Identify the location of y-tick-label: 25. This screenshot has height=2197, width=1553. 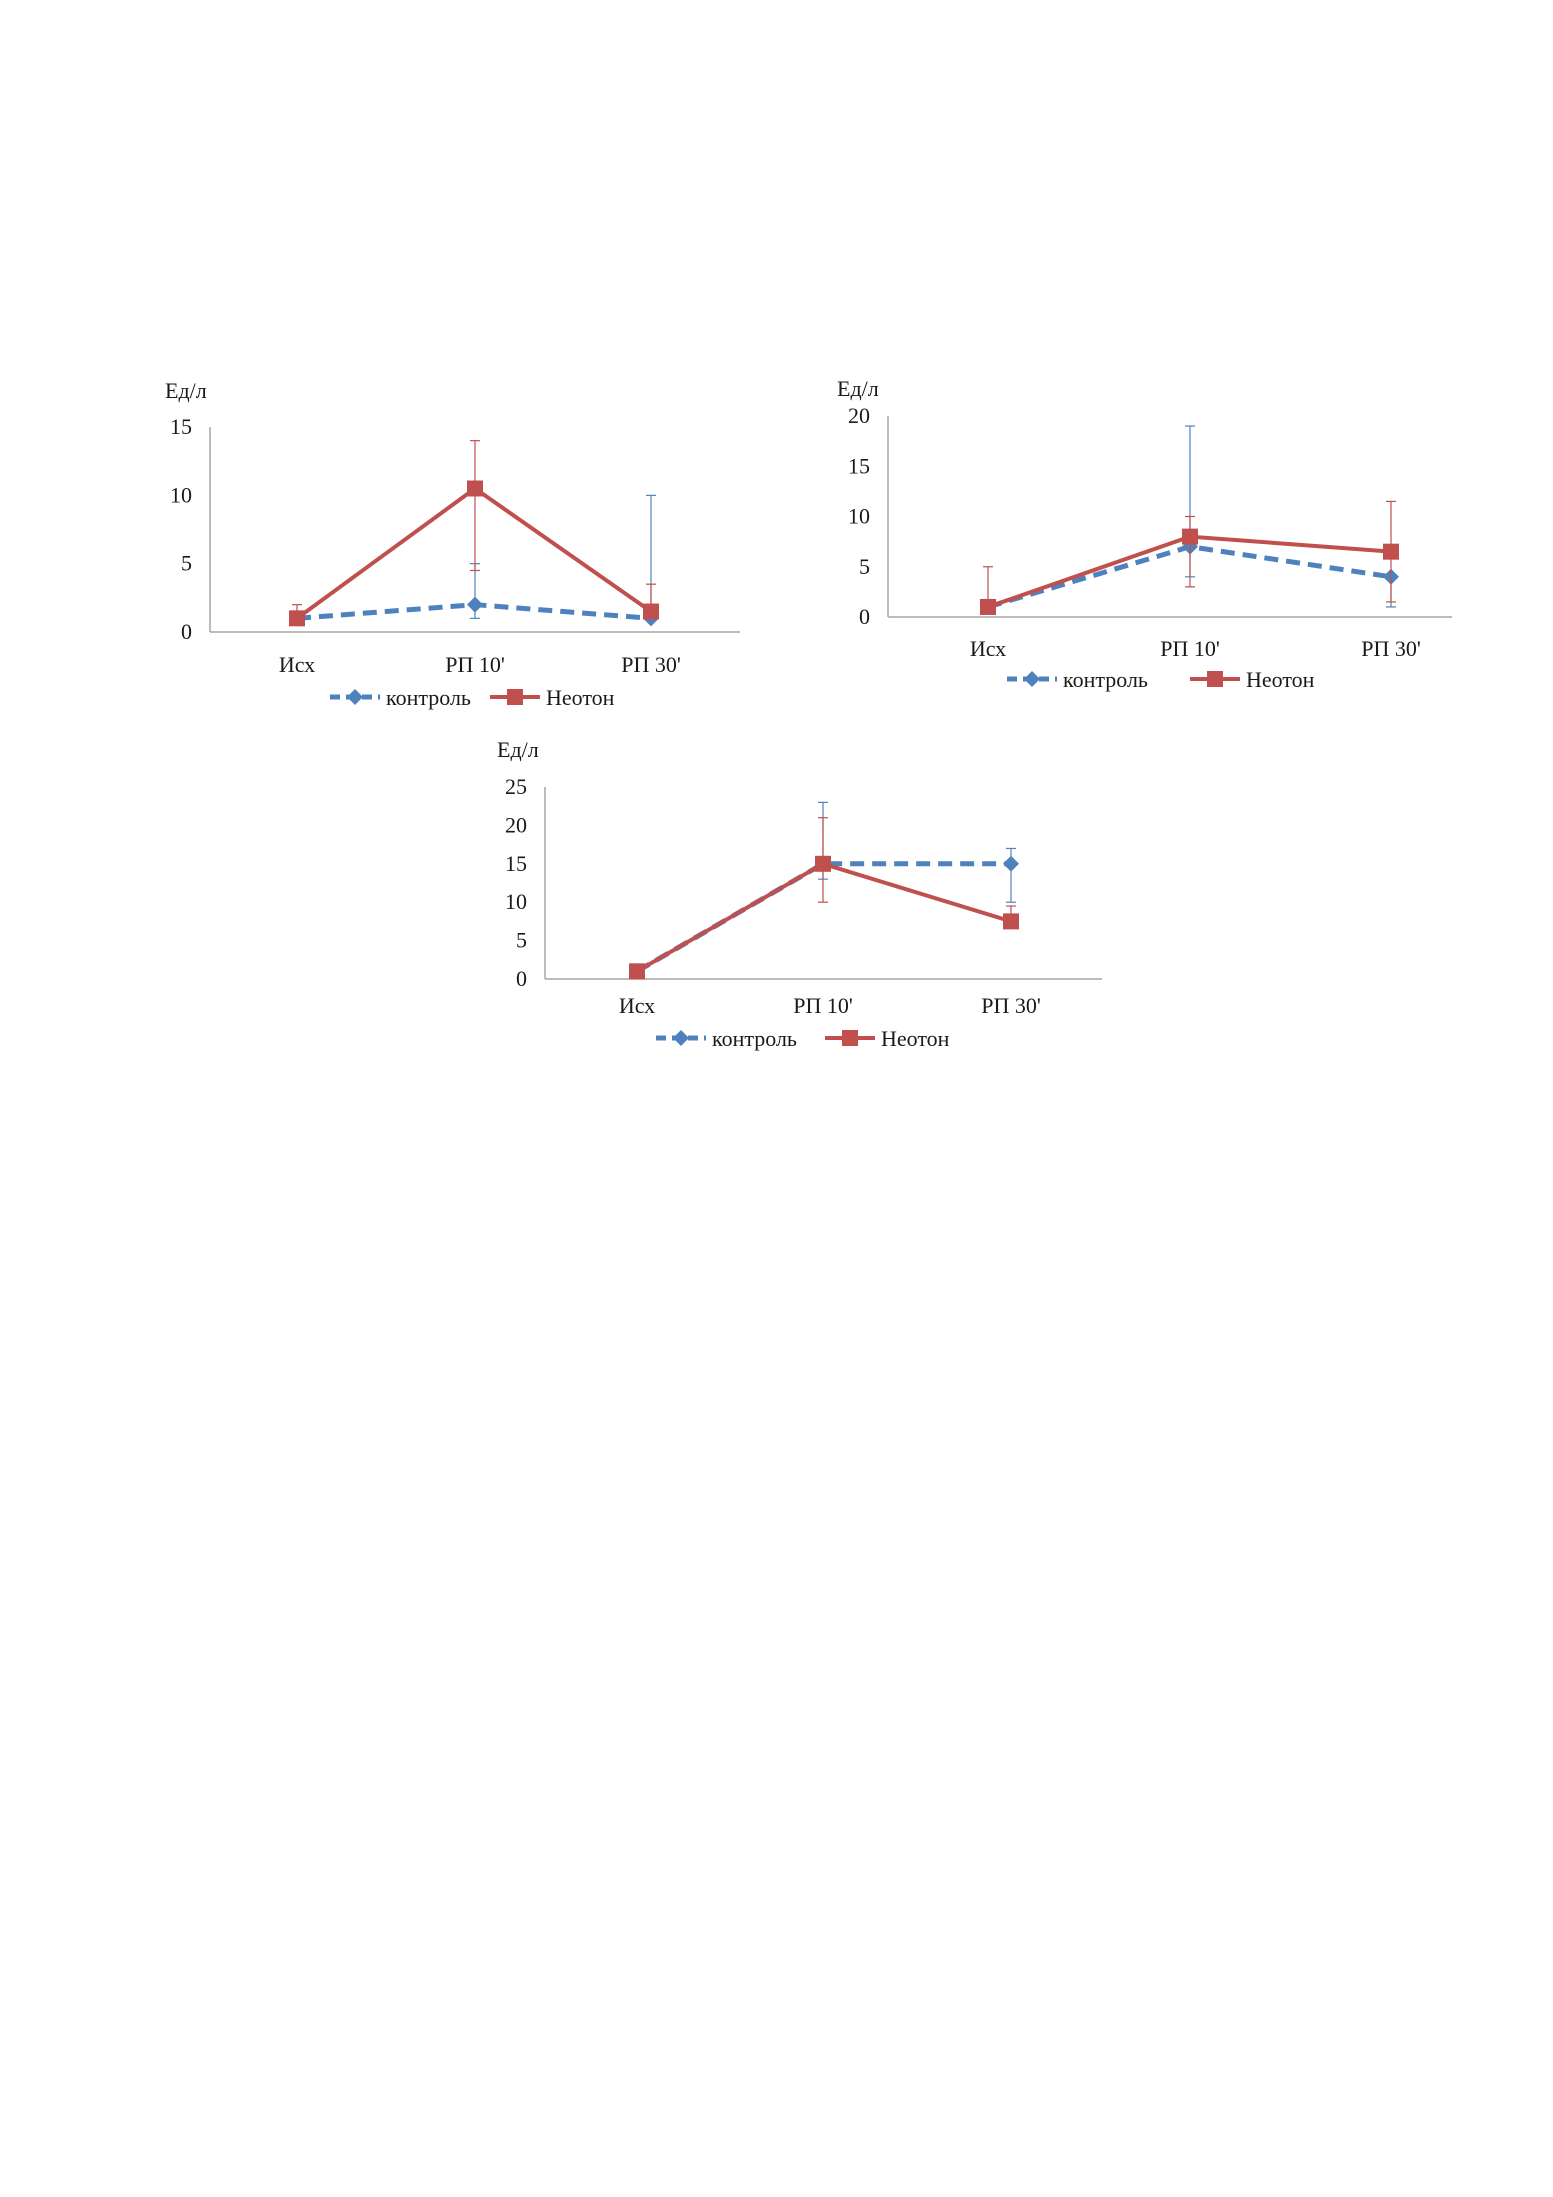
(516, 786).